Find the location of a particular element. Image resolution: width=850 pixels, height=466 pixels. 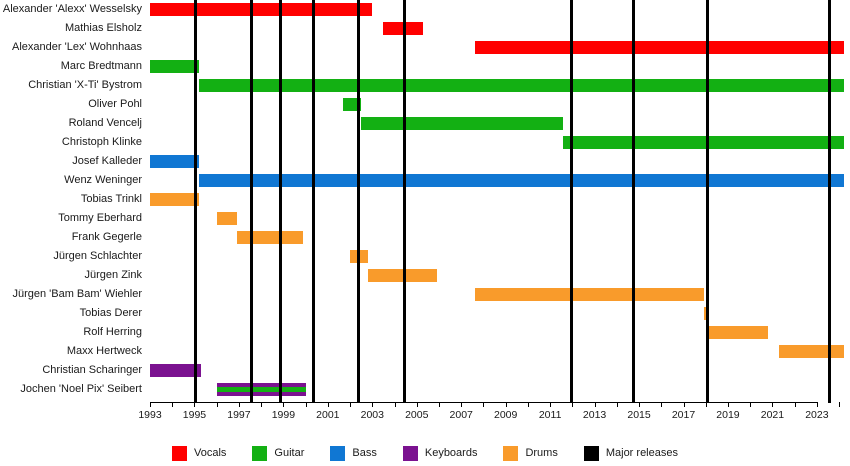

x-axis-tick-label: 2019 is located at coordinates (728, 415).